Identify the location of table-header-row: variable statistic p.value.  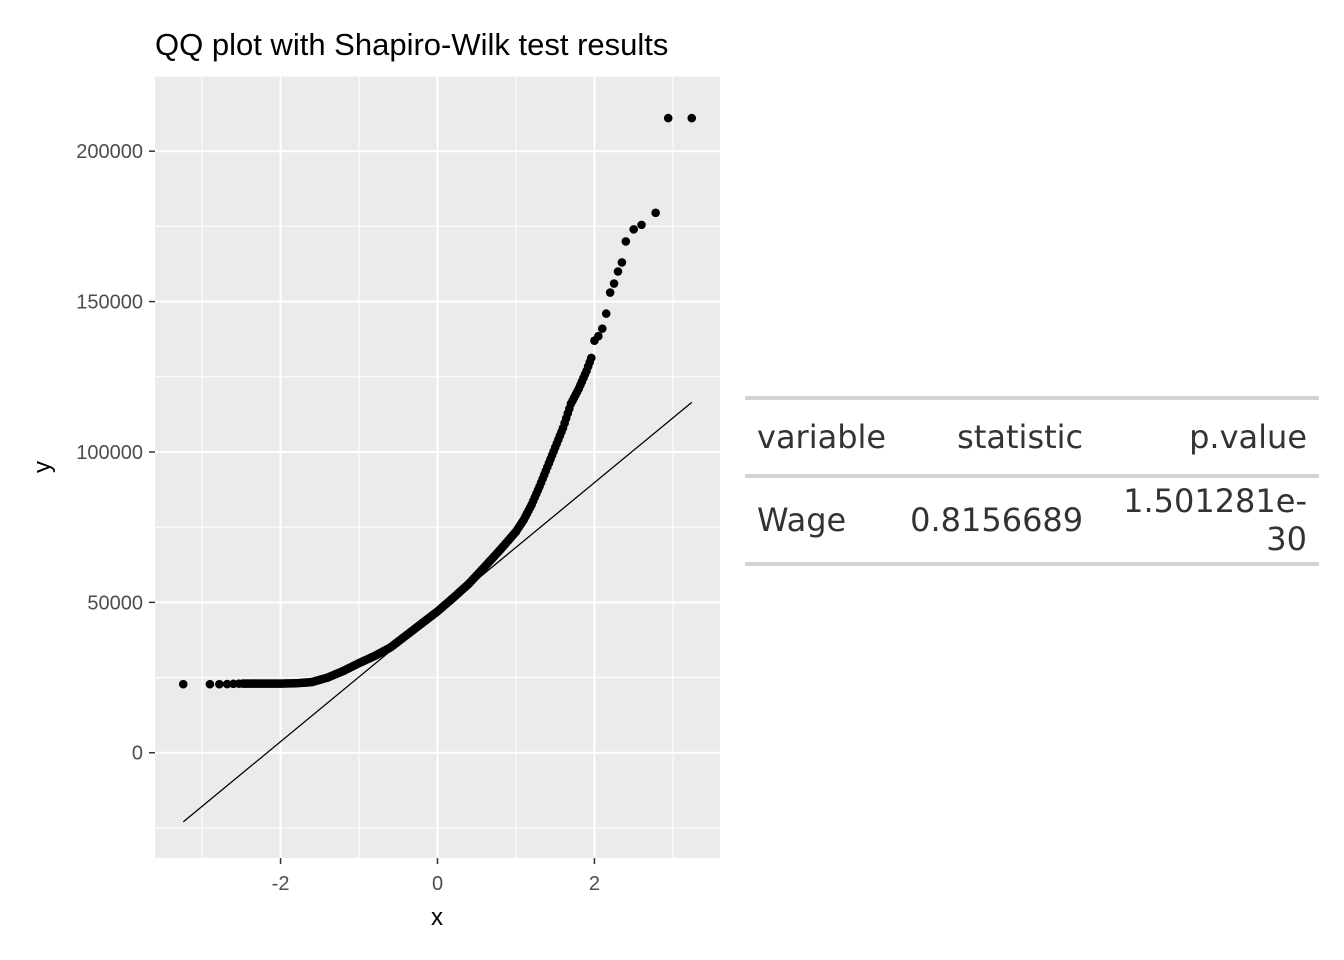
(1032, 437).